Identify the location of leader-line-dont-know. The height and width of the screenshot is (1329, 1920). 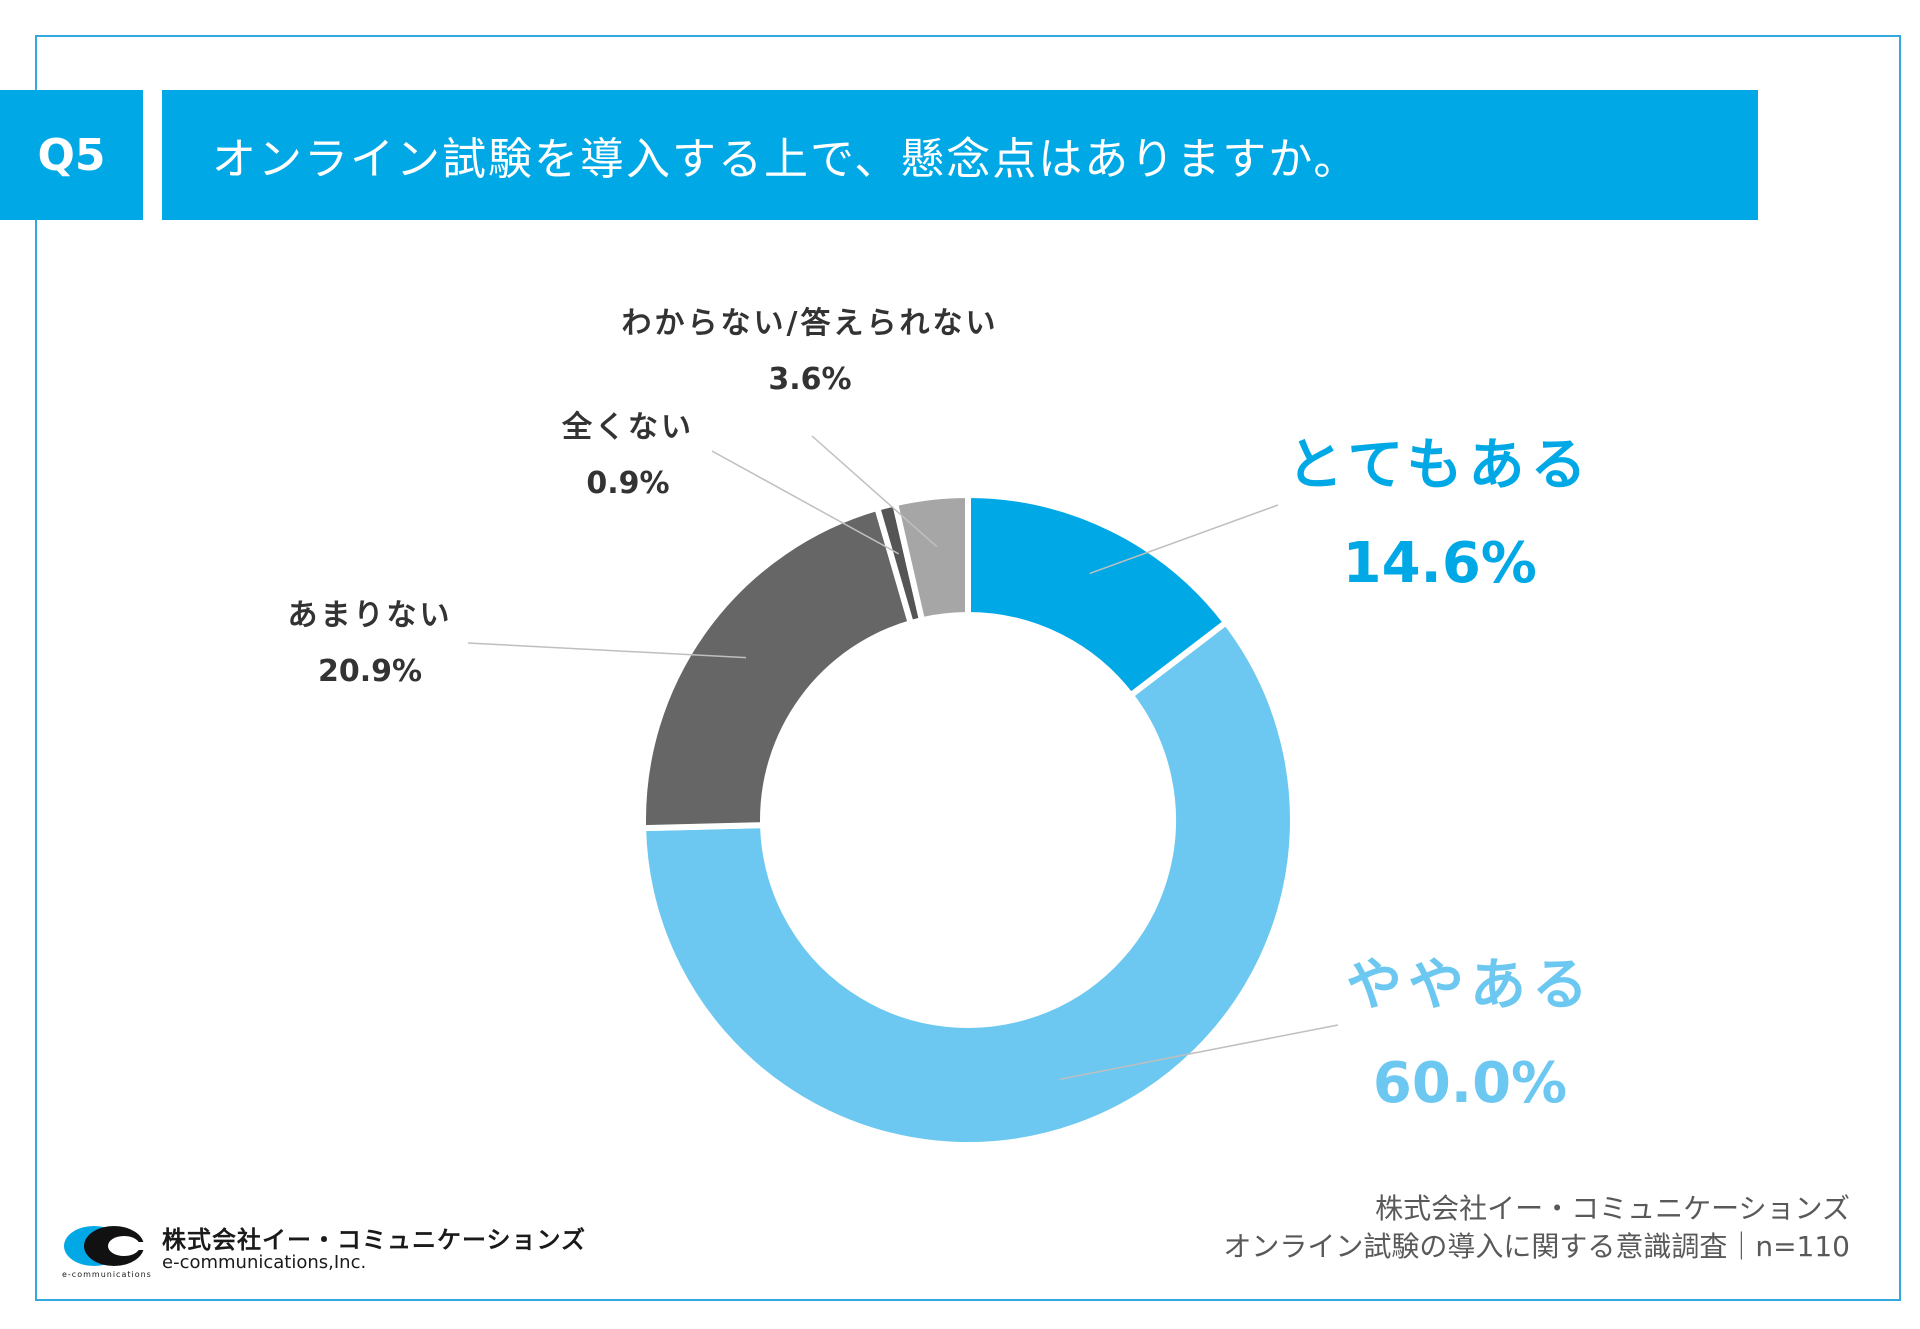
(874, 491).